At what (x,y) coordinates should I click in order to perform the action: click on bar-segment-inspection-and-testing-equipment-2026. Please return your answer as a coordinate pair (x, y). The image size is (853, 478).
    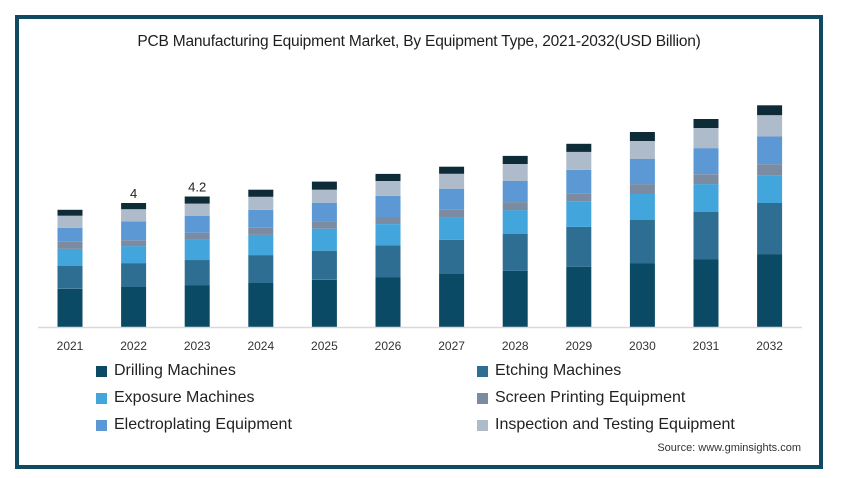
    Looking at the image, I should click on (388, 188).